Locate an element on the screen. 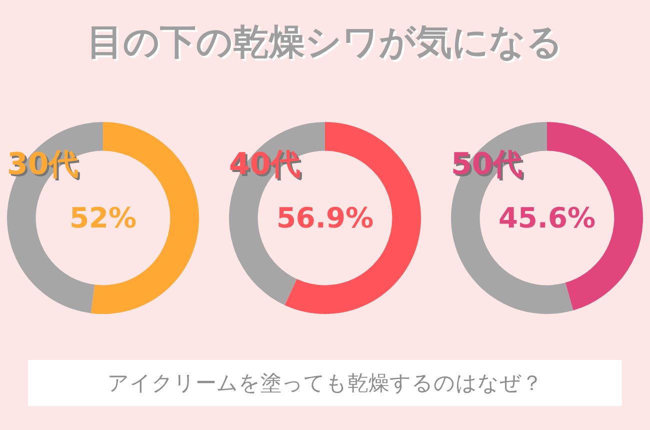 This screenshot has width=650, height=430. data-label: 56.9% is located at coordinates (325, 217).